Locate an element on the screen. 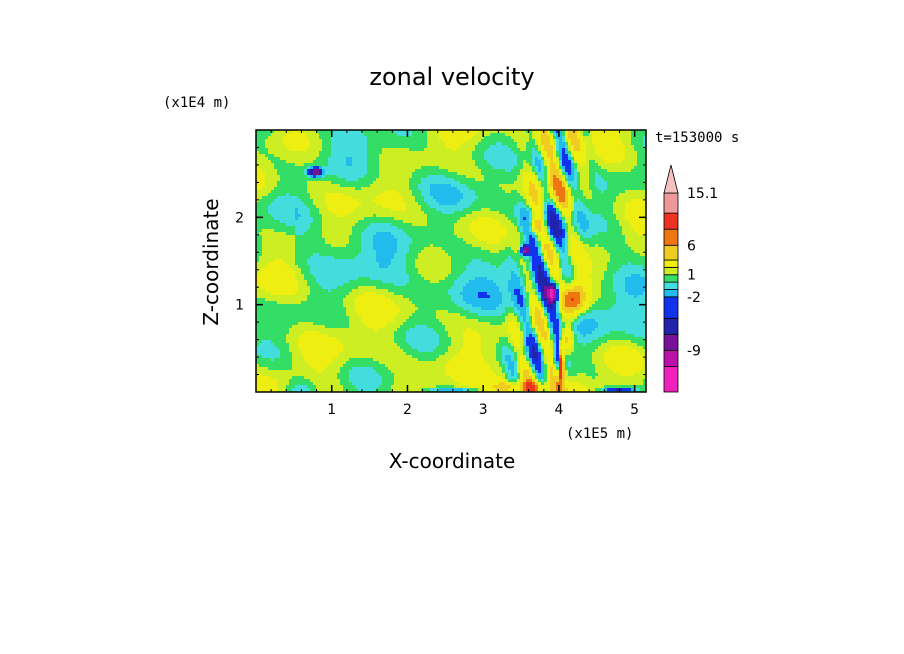 The height and width of the screenshot is (654, 904). x-axis-title: X-coordinate is located at coordinates (452, 461).